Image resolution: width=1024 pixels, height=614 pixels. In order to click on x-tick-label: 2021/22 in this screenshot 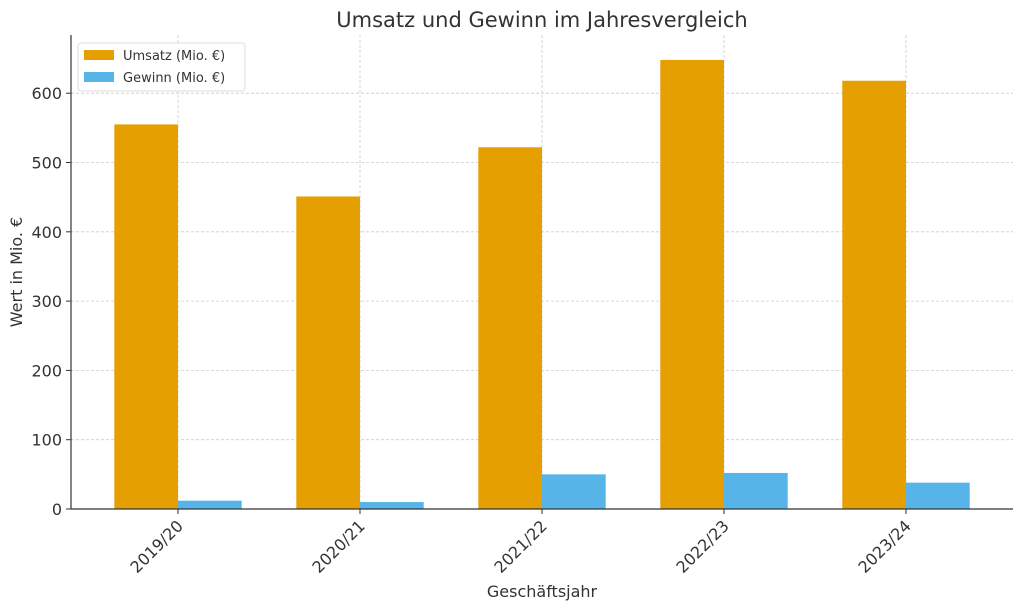, I will do `click(520, 546)`.